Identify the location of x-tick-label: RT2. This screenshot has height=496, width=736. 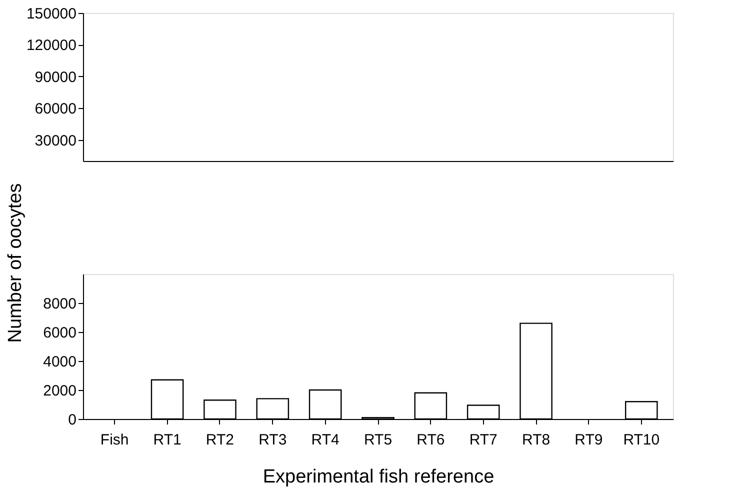
(220, 440).